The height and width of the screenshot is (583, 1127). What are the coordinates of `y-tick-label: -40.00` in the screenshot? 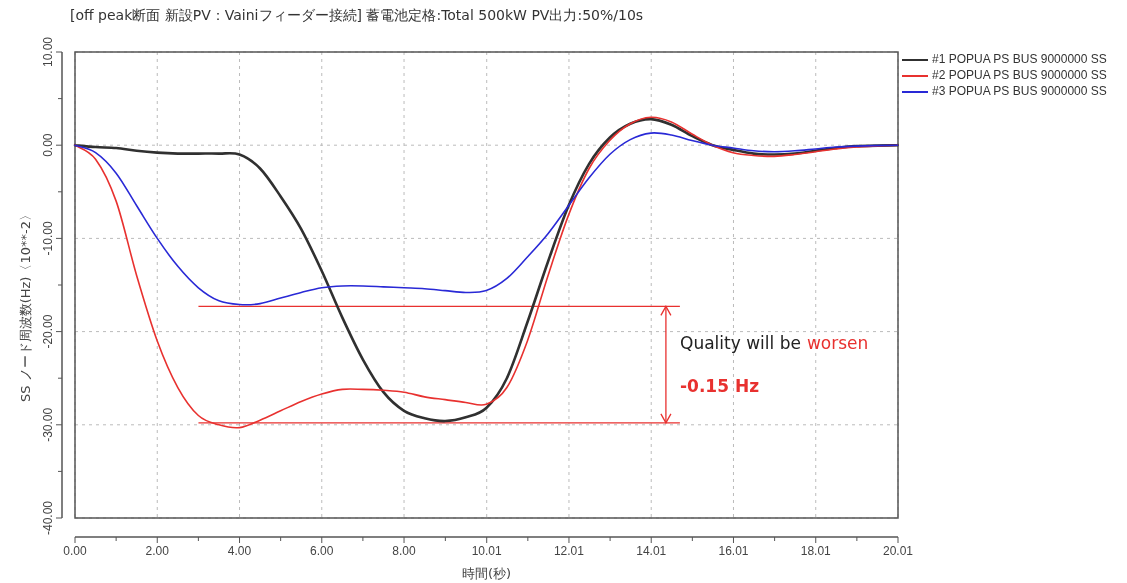 It's located at (48, 518).